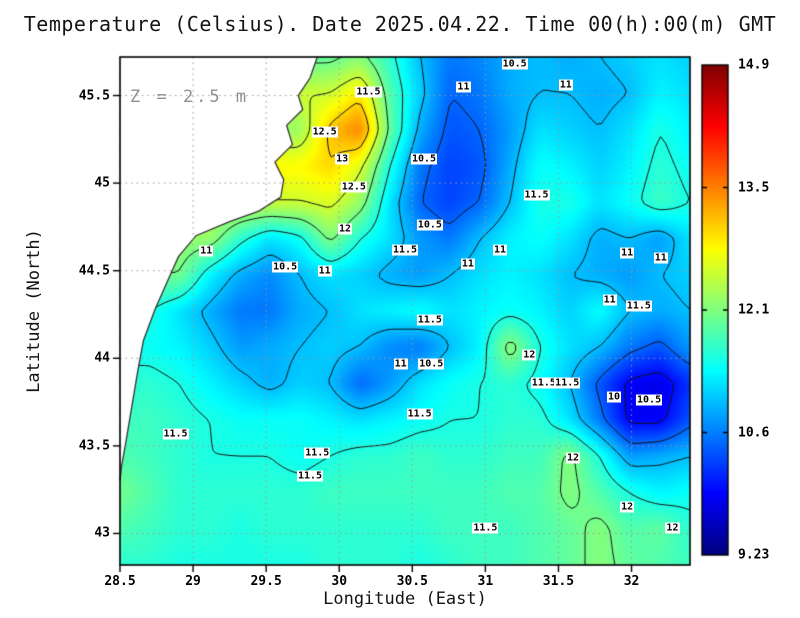 The height and width of the screenshot is (618, 800). Describe the element at coordinates (190, 97) in the screenshot. I see `depth-annotation: Z = 2.5 m` at that location.